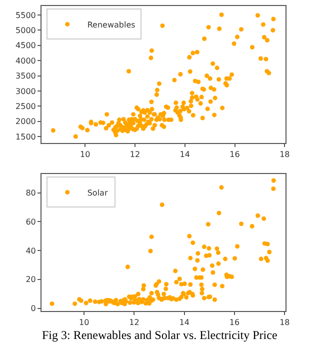 The height and width of the screenshot is (349, 322). What do you see at coordinates (26, 137) in the screenshot?
I see `y-tick-label: 1500` at bounding box center [26, 137].